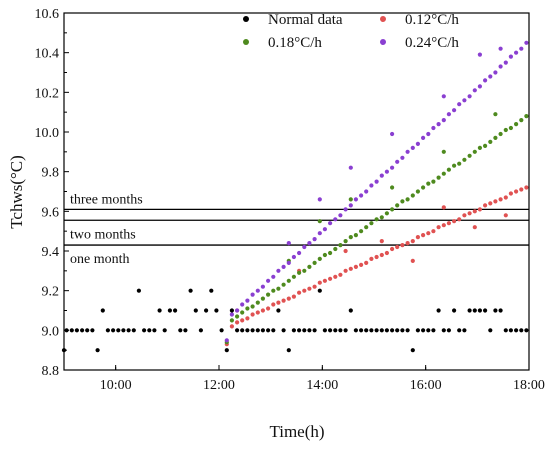 This screenshot has width=550, height=450. I want to click on y-tick-label: 10.4, so click(47, 54).